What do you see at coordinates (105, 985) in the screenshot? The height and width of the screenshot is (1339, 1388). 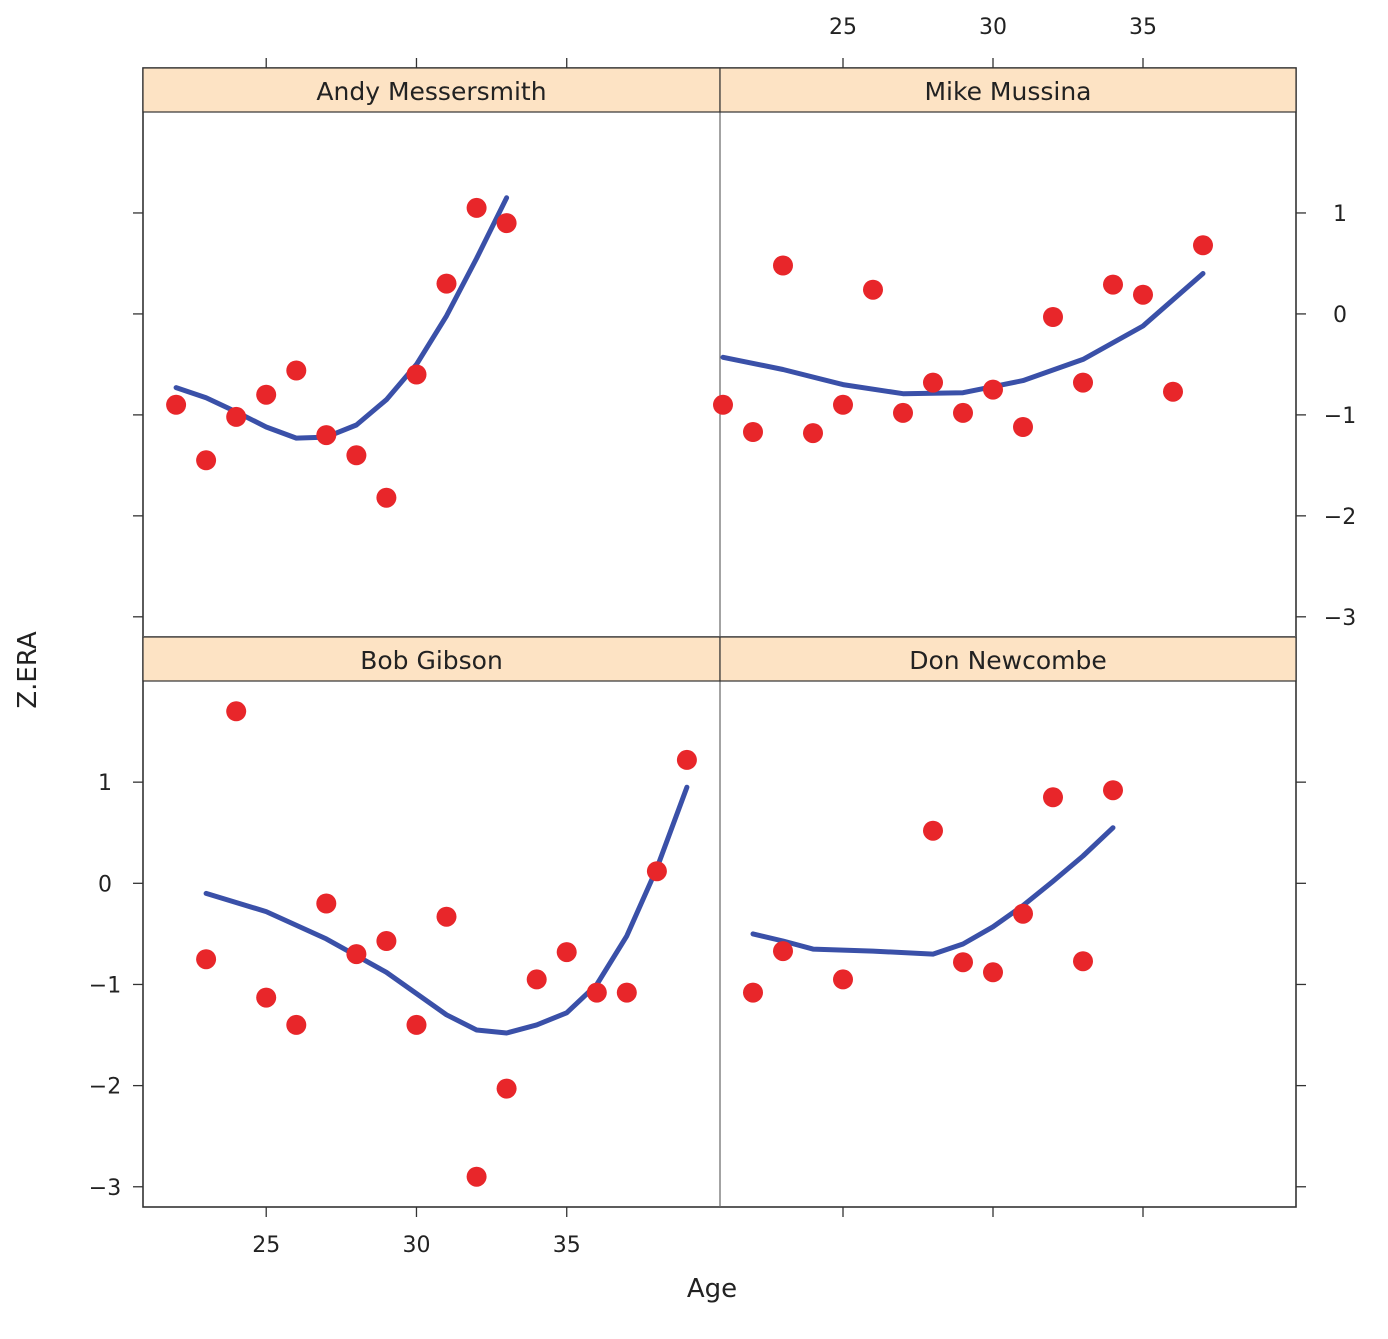 I see `y-tick-label-left: −1` at bounding box center [105, 985].